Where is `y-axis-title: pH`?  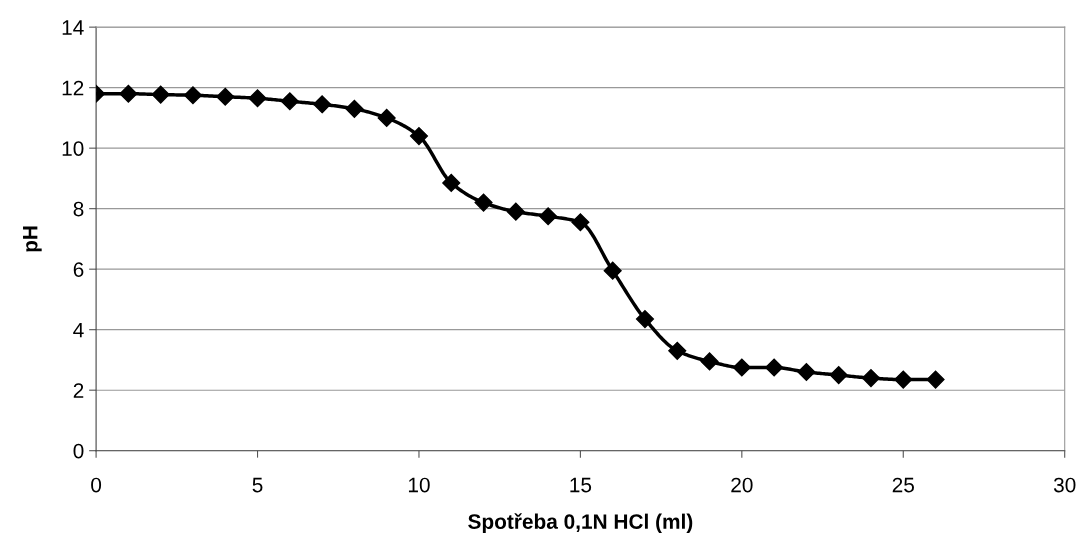
y-axis-title: pH is located at coordinates (32, 239).